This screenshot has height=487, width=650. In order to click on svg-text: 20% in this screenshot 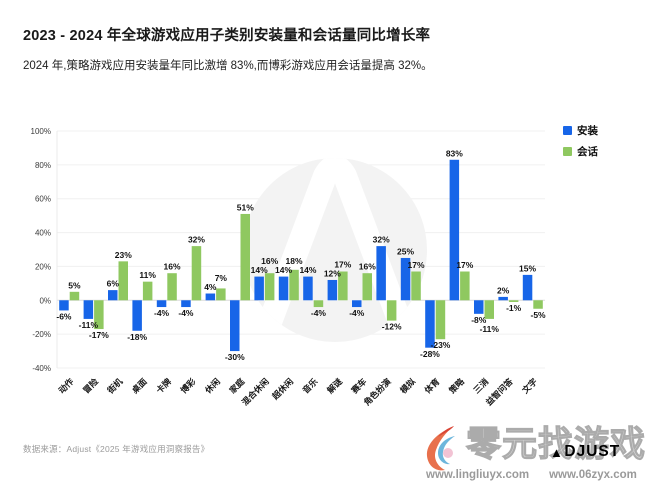, I will do `click(43, 266)`.